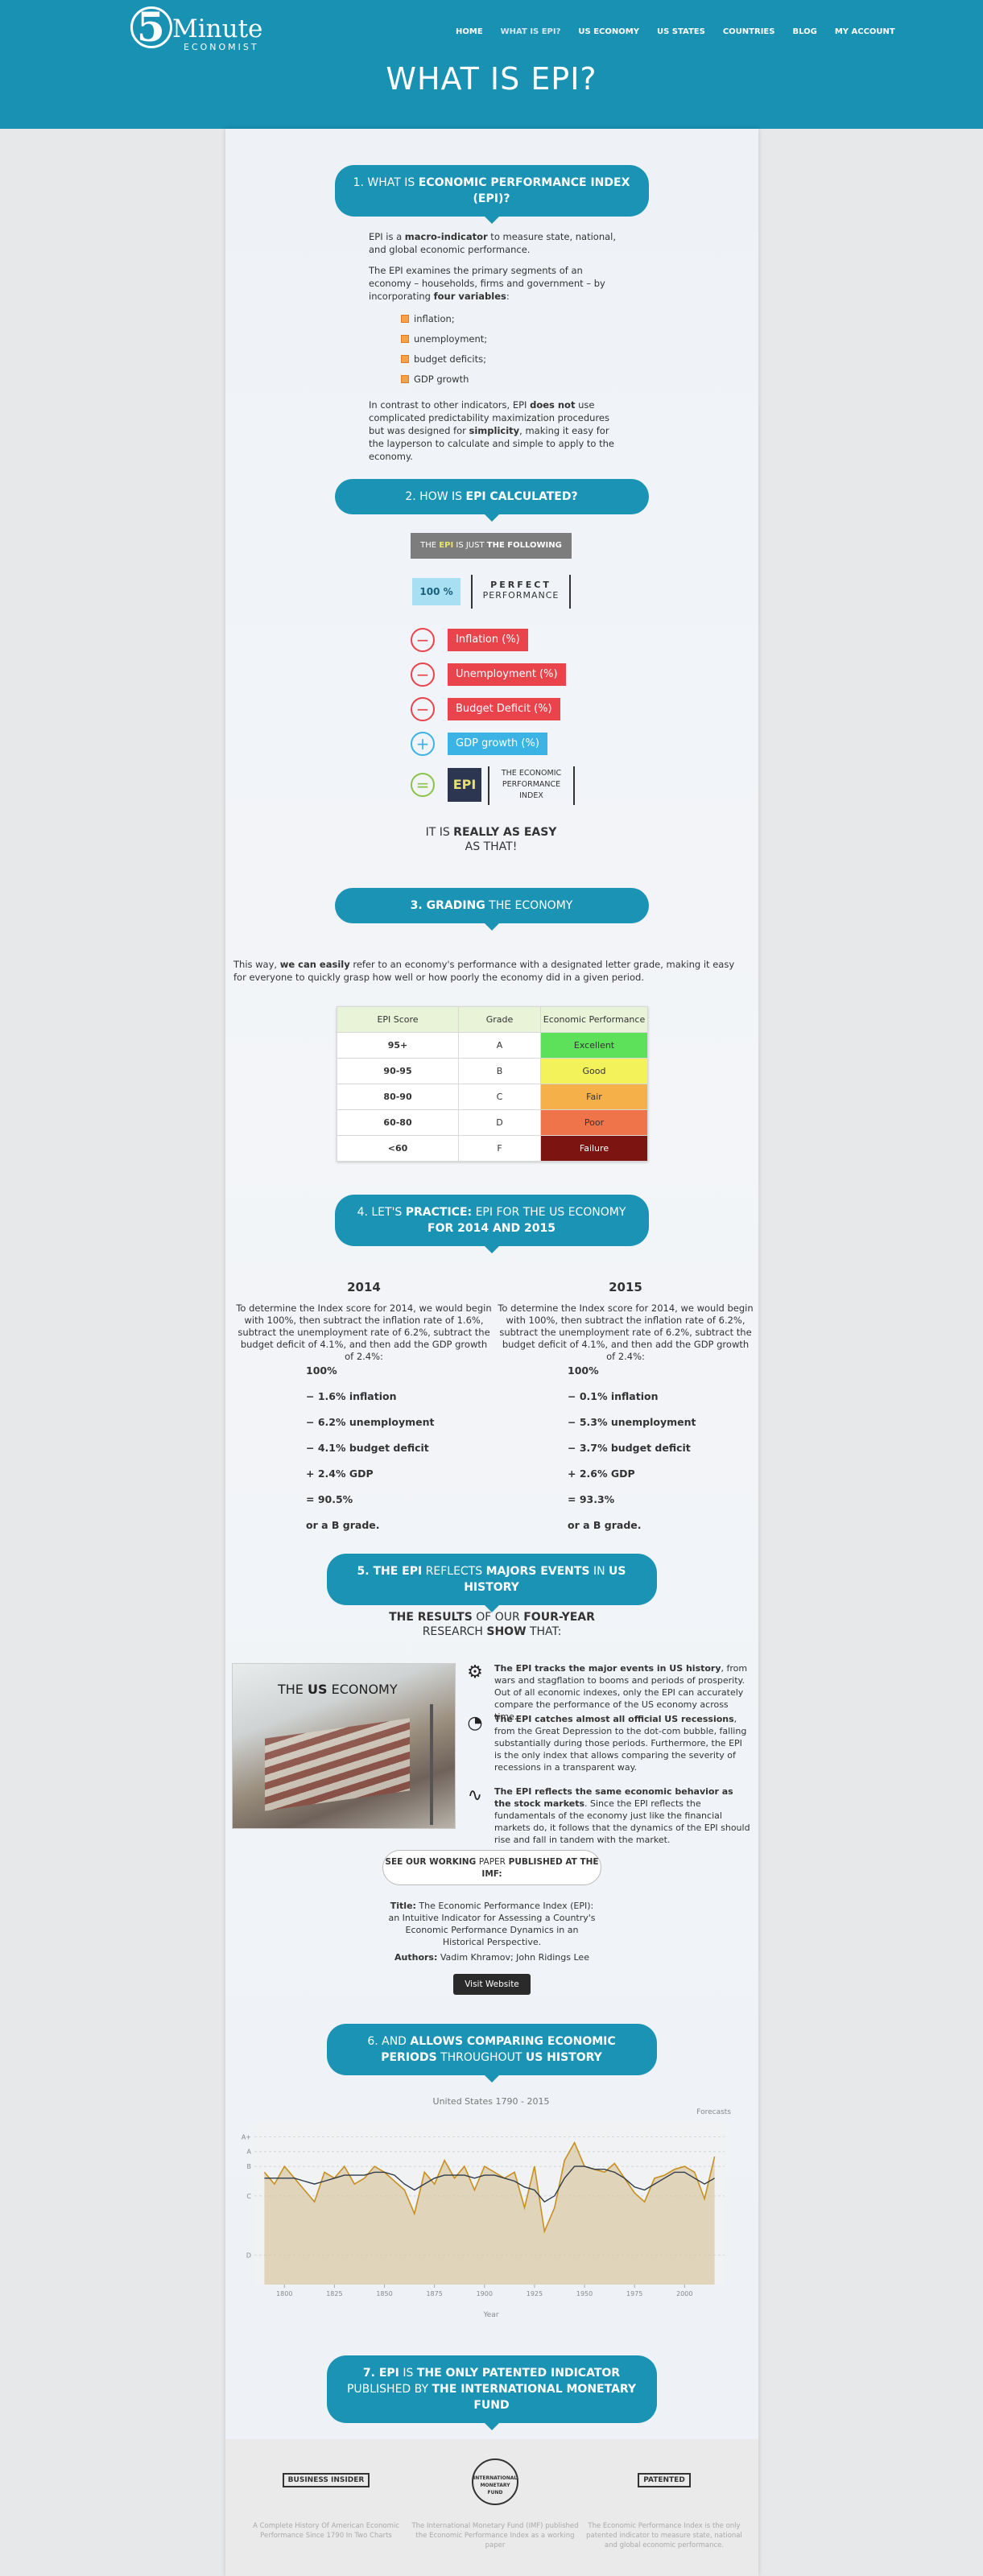  What do you see at coordinates (498, 1617) in the screenshot?
I see `text-run: OF OUR` at bounding box center [498, 1617].